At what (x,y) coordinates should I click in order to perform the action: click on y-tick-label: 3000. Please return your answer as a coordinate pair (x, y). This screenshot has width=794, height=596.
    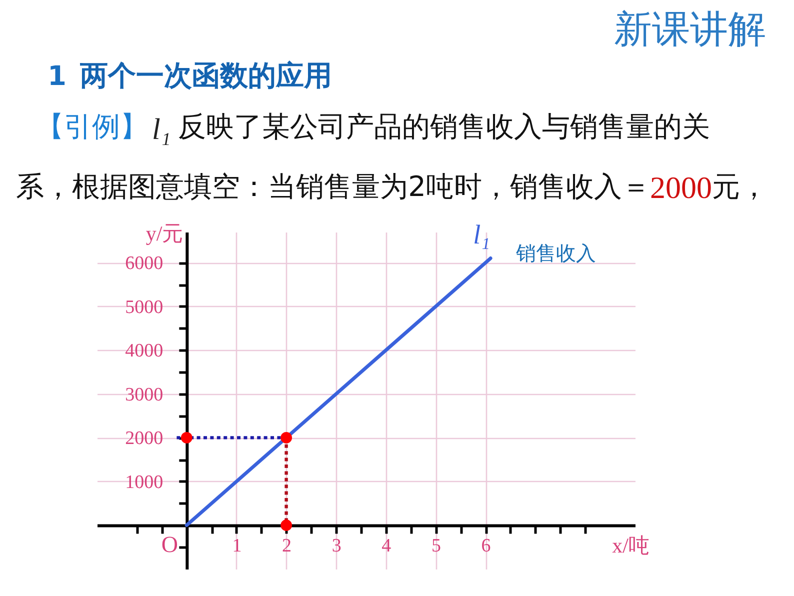
    Looking at the image, I should click on (144, 395).